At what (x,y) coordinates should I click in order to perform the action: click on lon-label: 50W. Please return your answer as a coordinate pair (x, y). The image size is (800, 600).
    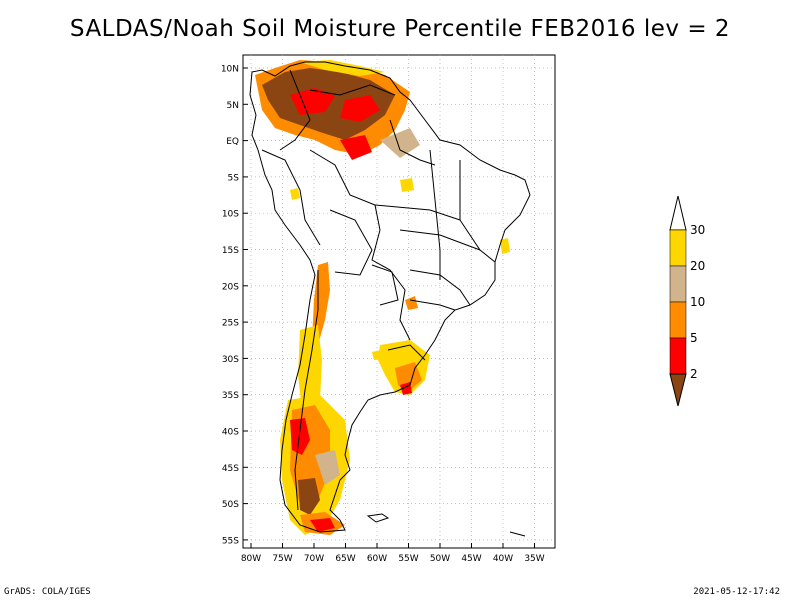
    Looking at the image, I should click on (440, 559).